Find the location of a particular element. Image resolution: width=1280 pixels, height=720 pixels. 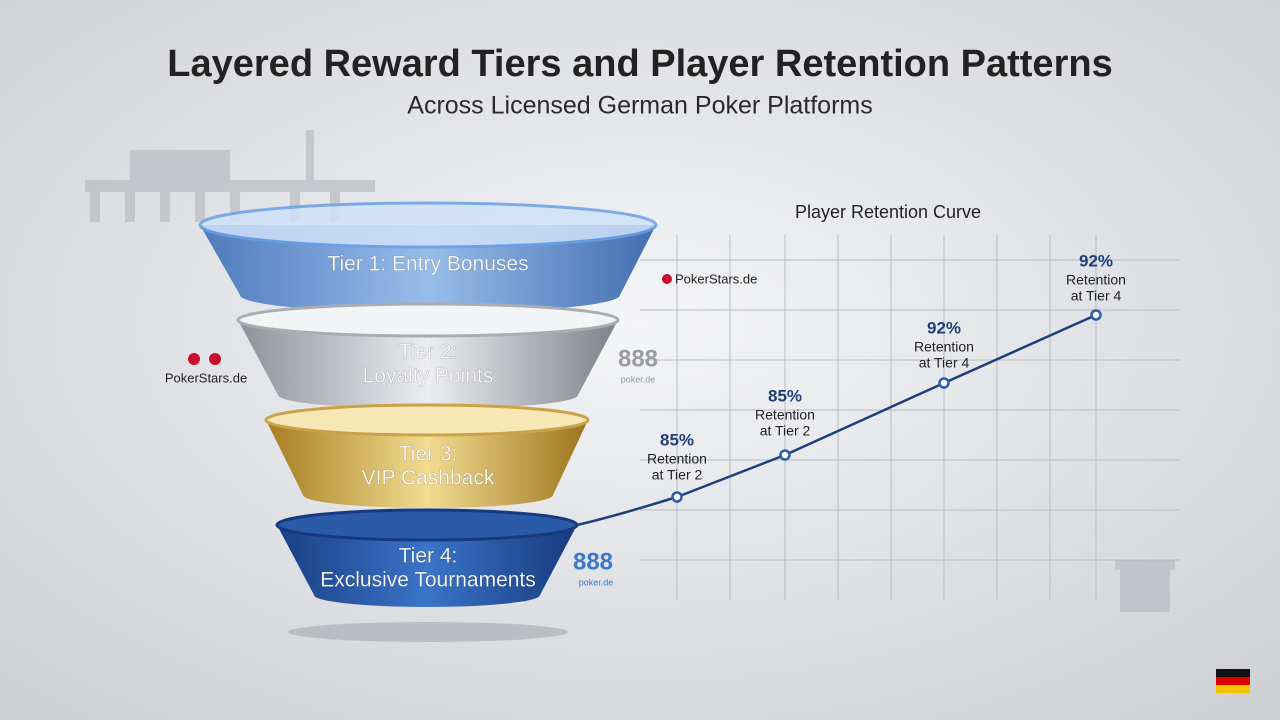

tier-2-shape is located at coordinates (428, 364).